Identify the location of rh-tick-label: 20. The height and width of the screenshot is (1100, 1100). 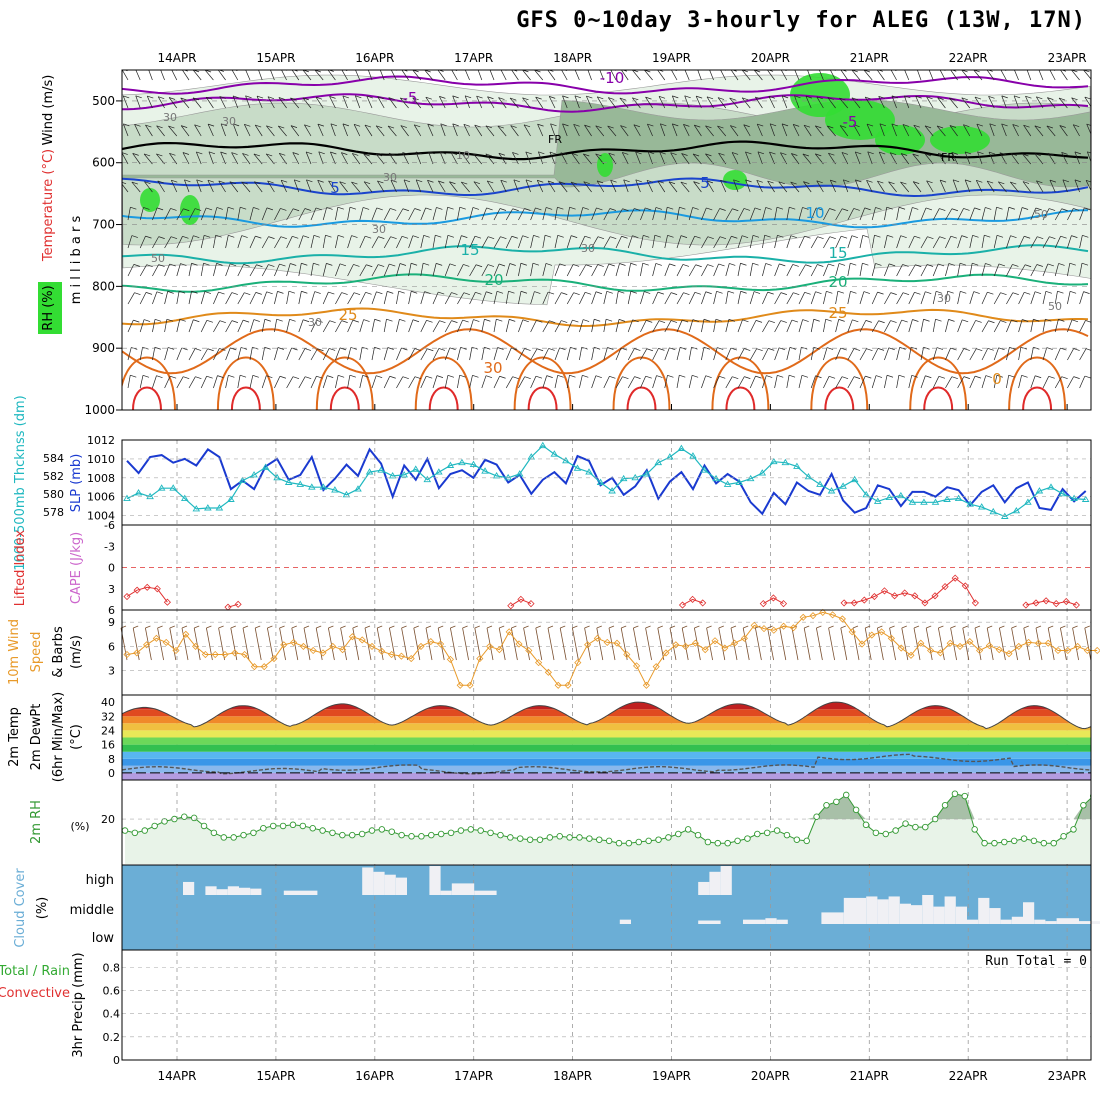
(108, 819).